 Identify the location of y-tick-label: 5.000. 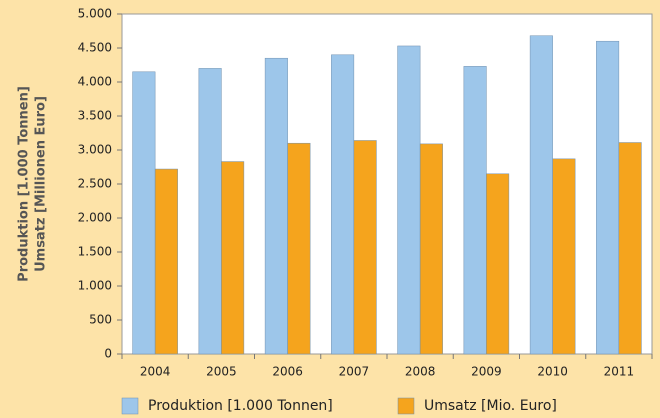
(95, 14).